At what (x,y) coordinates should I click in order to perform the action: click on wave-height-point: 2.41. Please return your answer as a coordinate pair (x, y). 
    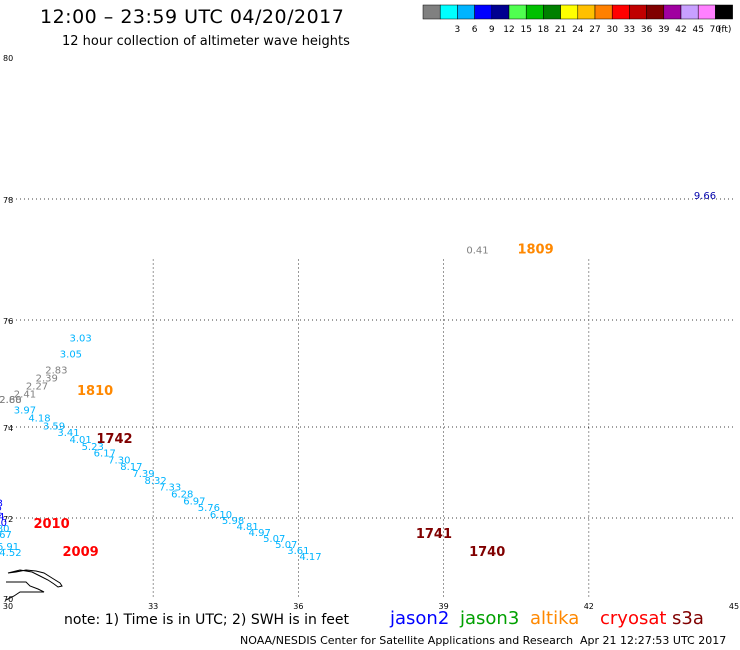
    Looking at the image, I should click on (25, 395).